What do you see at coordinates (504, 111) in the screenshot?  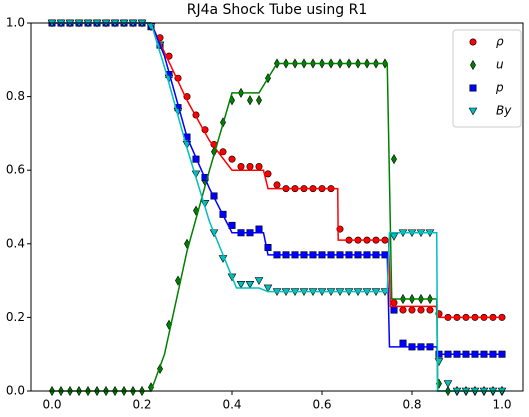 I see `legend-label: By` at bounding box center [504, 111].